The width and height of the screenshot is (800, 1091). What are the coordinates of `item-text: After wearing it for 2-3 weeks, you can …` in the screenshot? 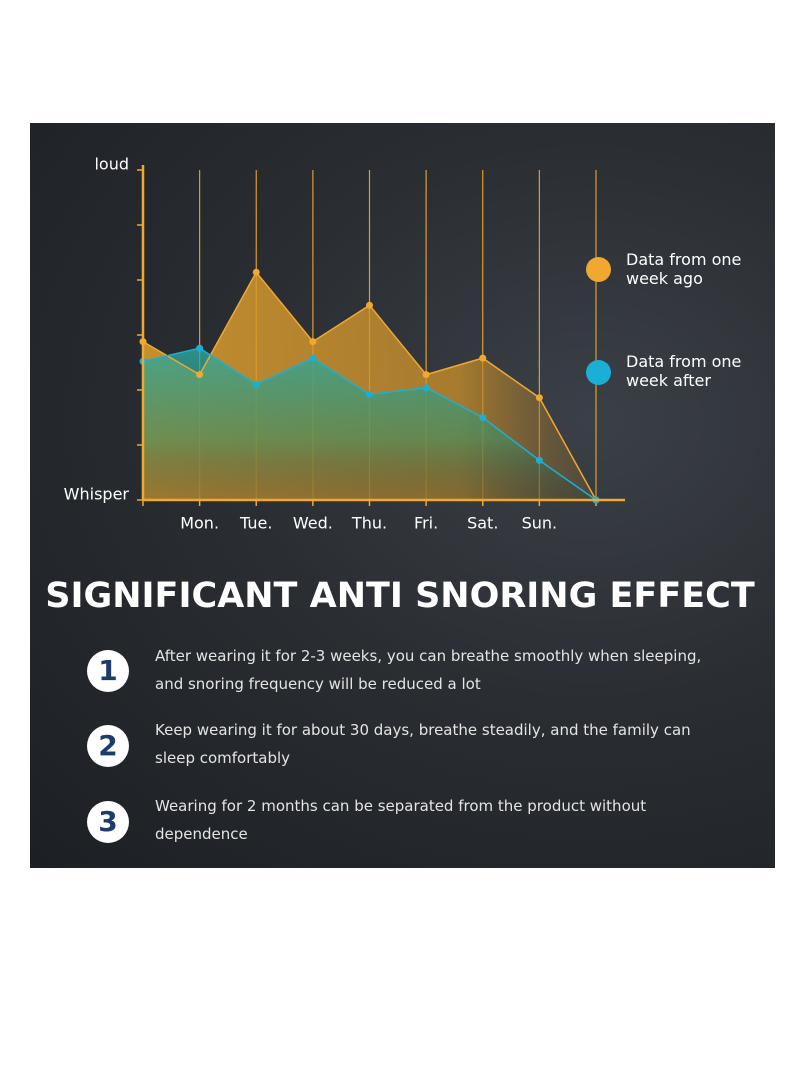 It's located at (428, 670).